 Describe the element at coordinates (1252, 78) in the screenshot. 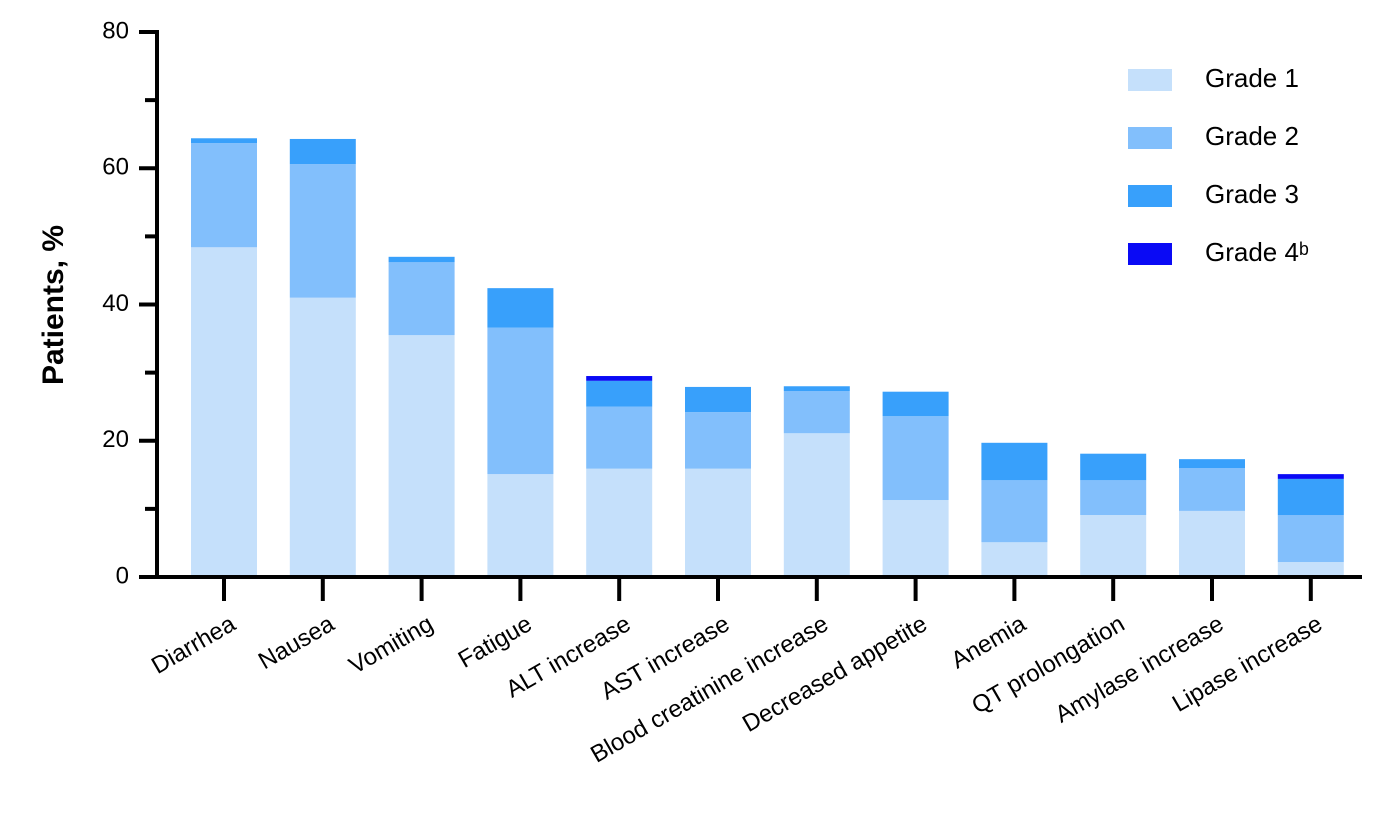

I see `legend-label: Grade 1` at that location.